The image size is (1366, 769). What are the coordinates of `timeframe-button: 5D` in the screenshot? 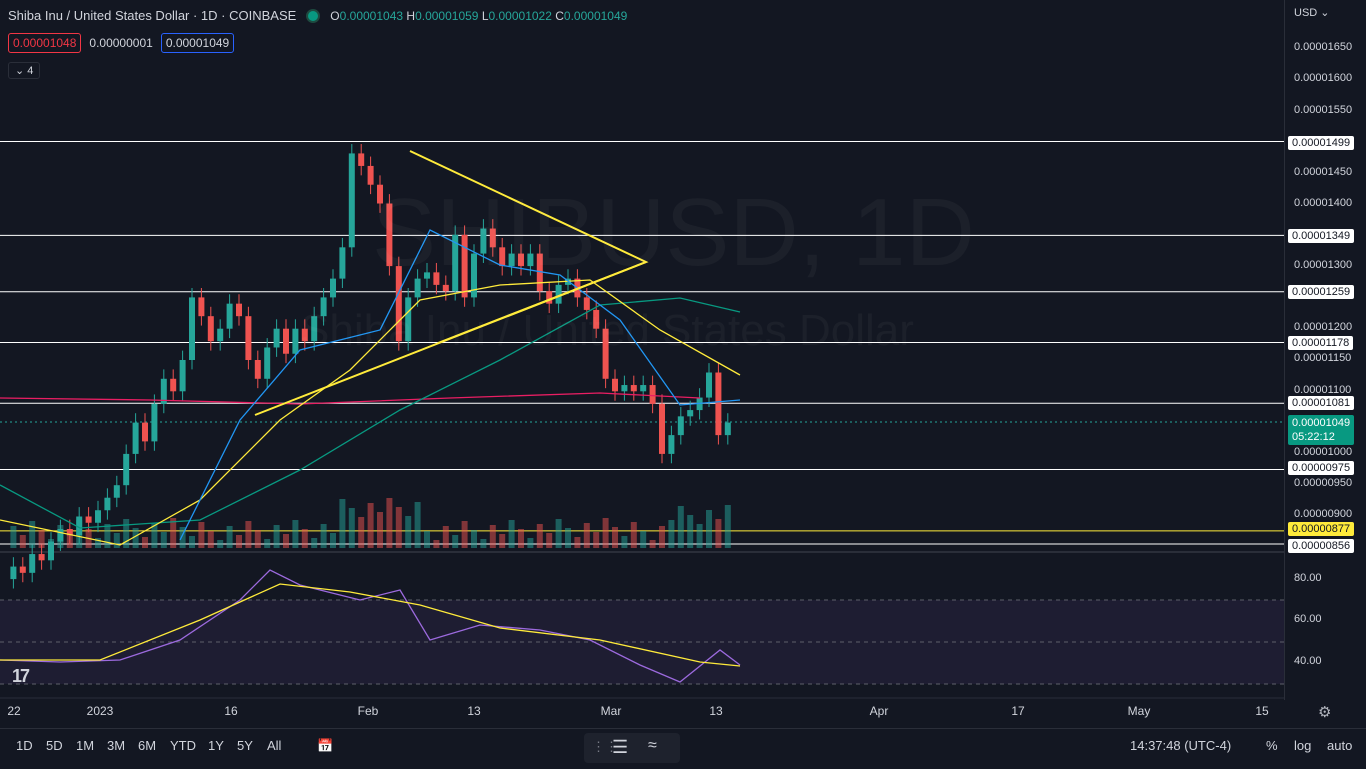 It's located at (54, 745).